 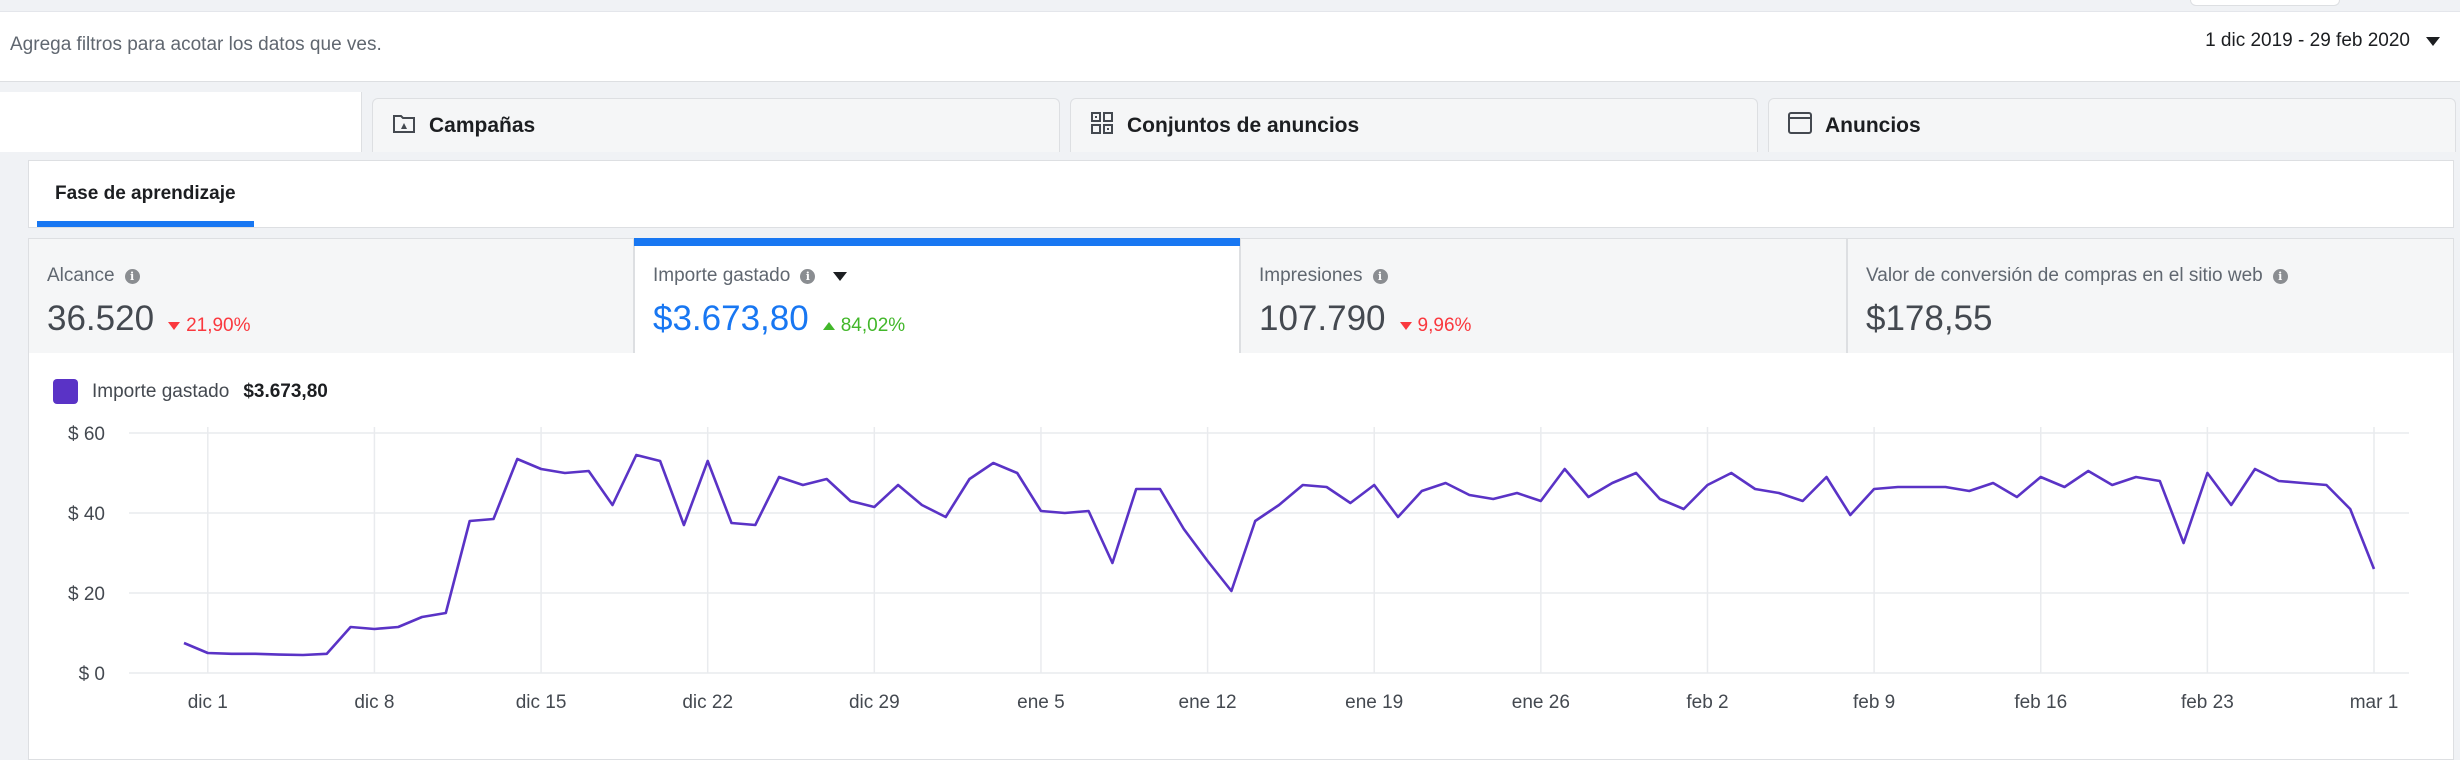 What do you see at coordinates (1241, 194) in the screenshot?
I see `breakdown-panel: Fase de aprendizaje` at bounding box center [1241, 194].